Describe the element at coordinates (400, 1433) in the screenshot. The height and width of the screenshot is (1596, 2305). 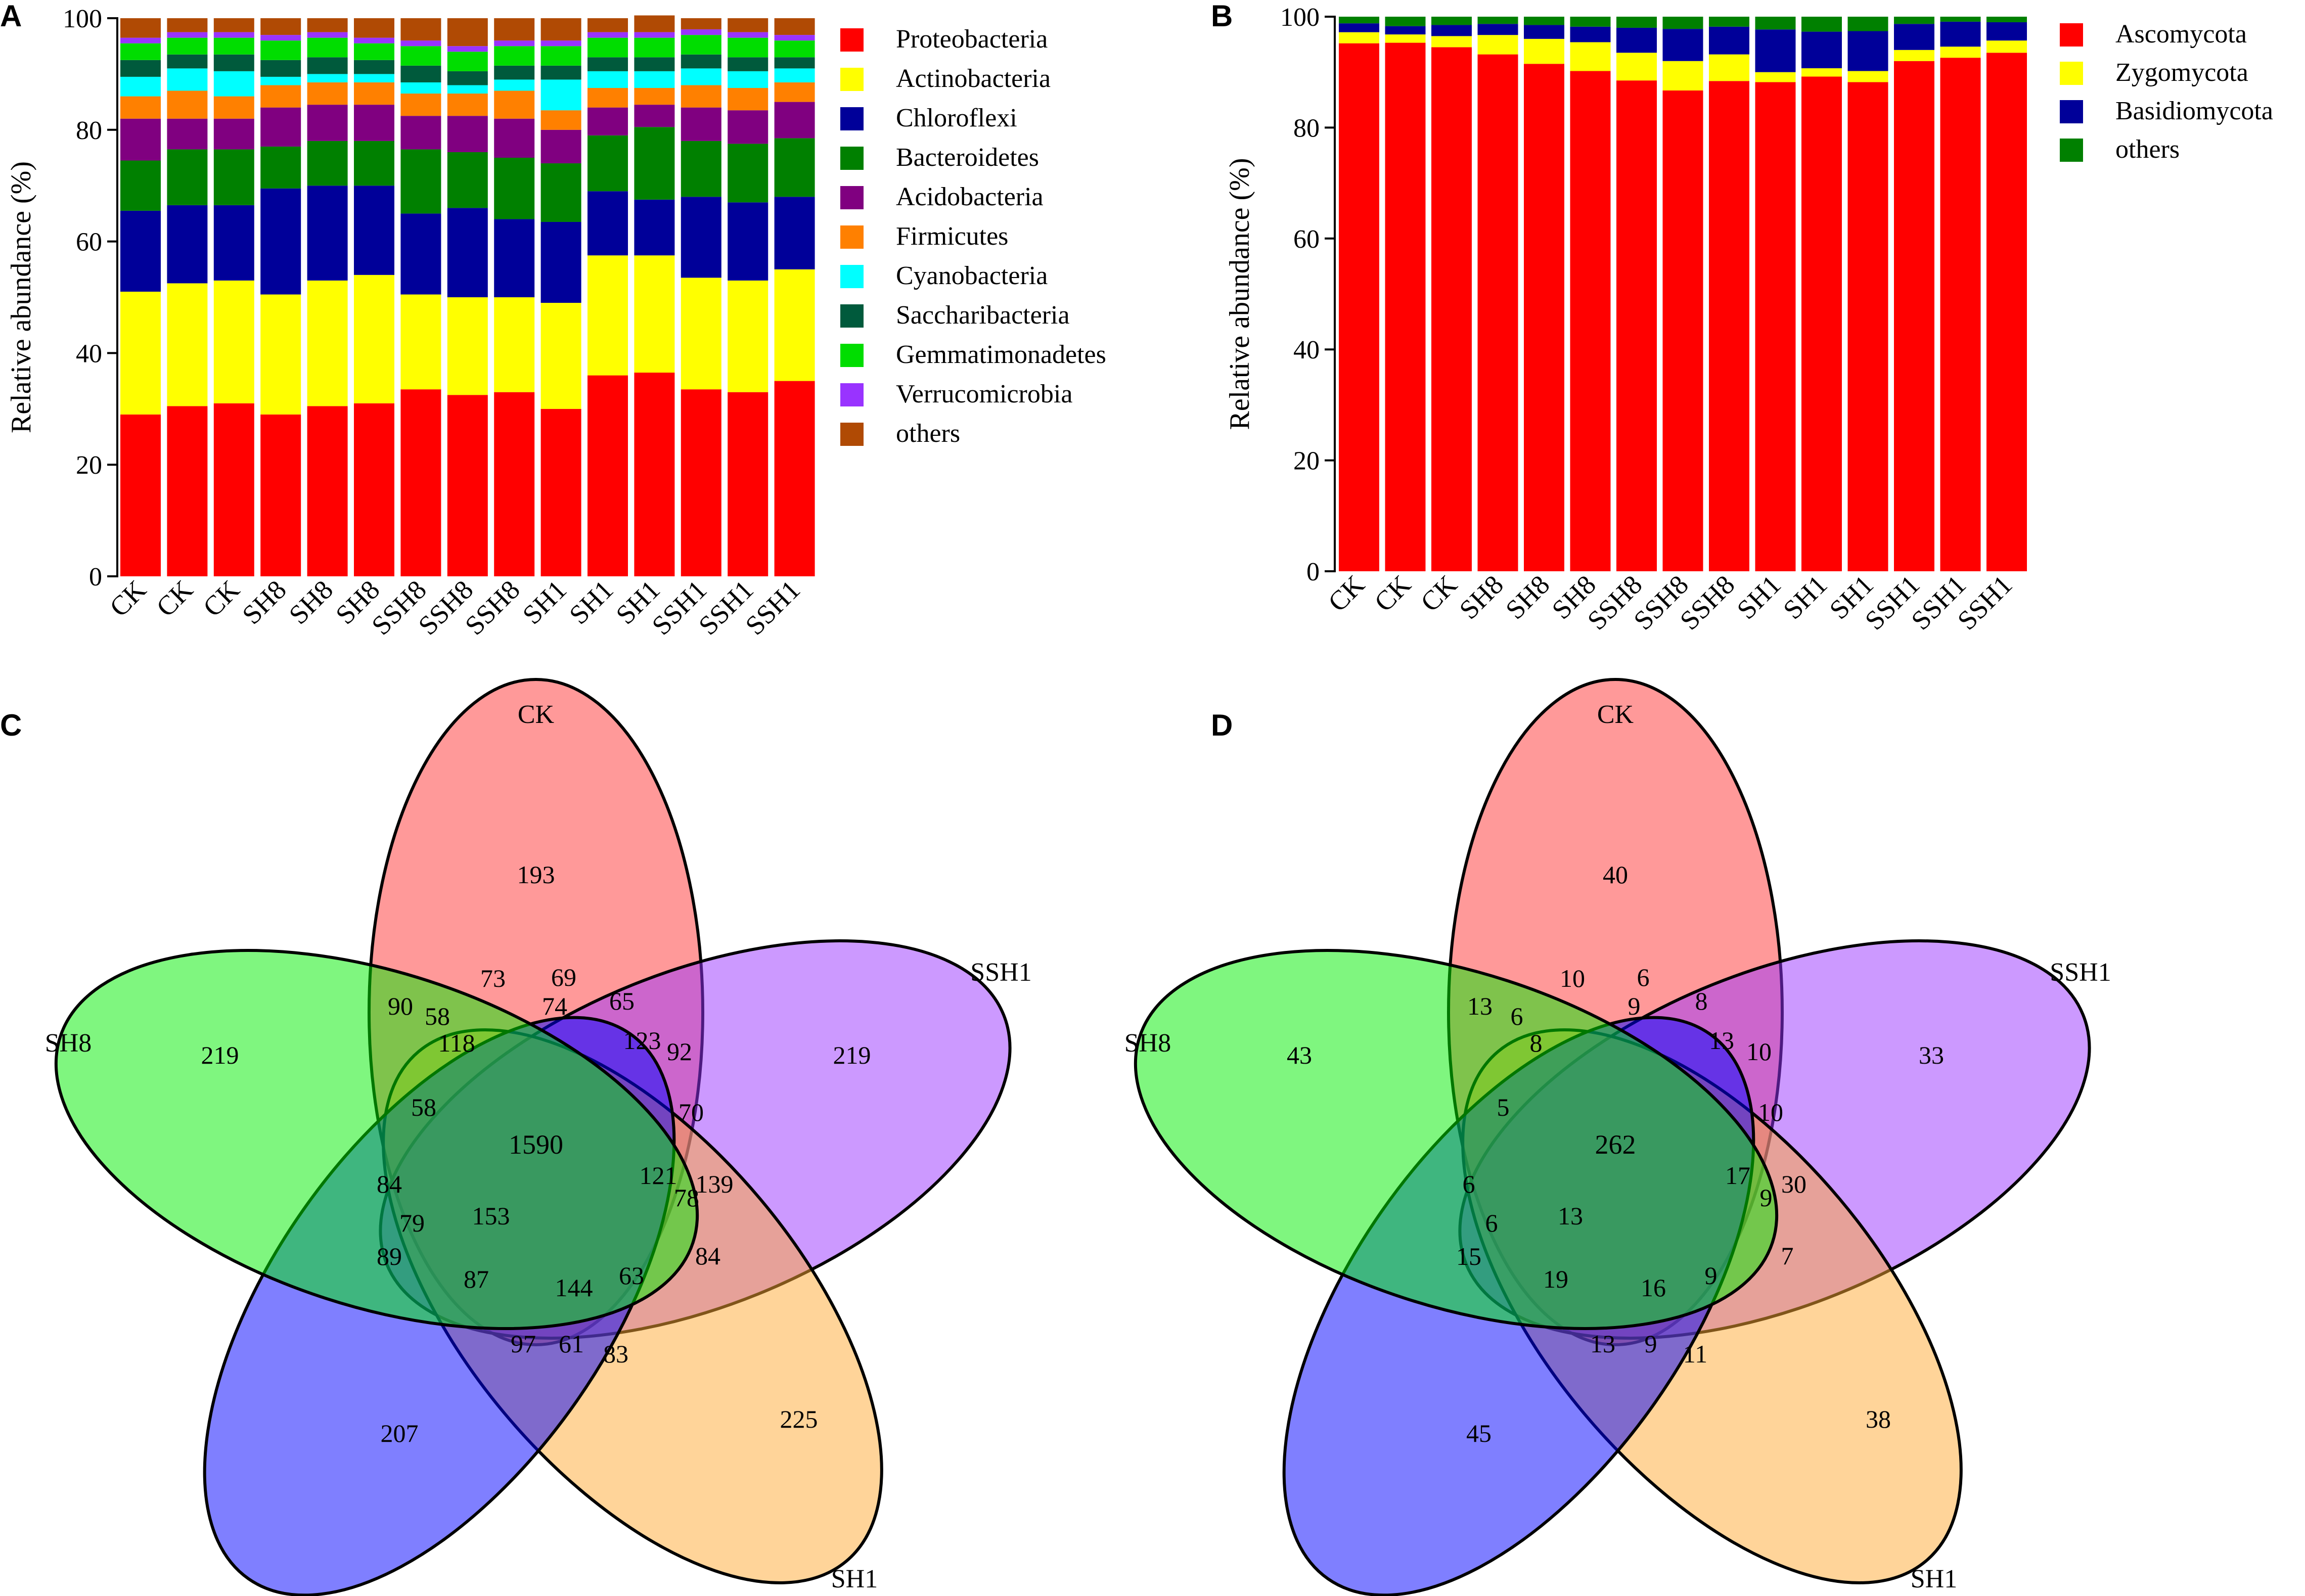
I see `venn-region-count: 207` at that location.